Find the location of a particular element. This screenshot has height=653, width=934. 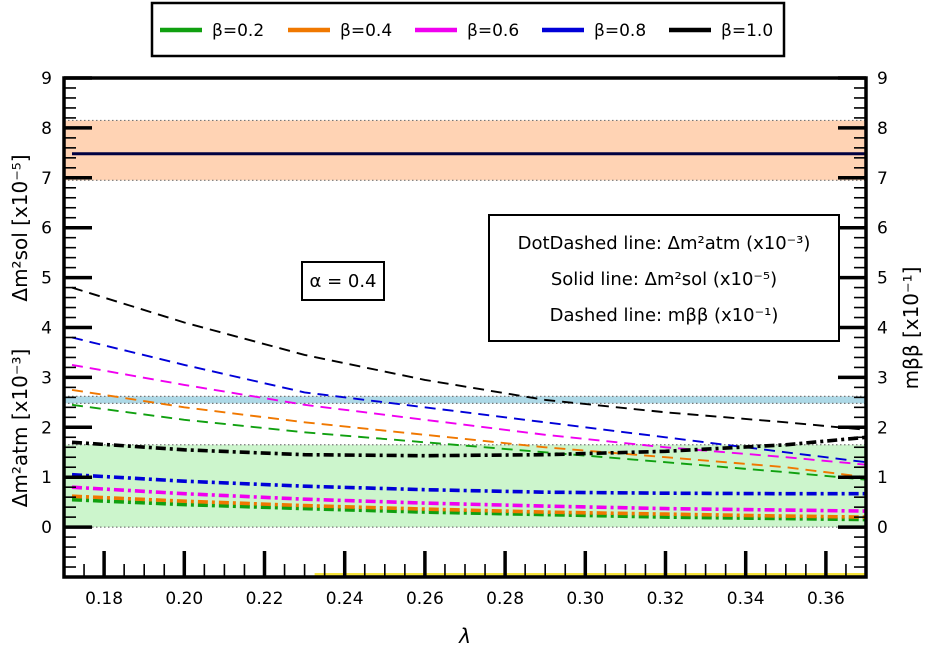

legend: β=0.2 β=0.4 β=0.6 β=0.8 β=1.0 is located at coordinates (468, 29).